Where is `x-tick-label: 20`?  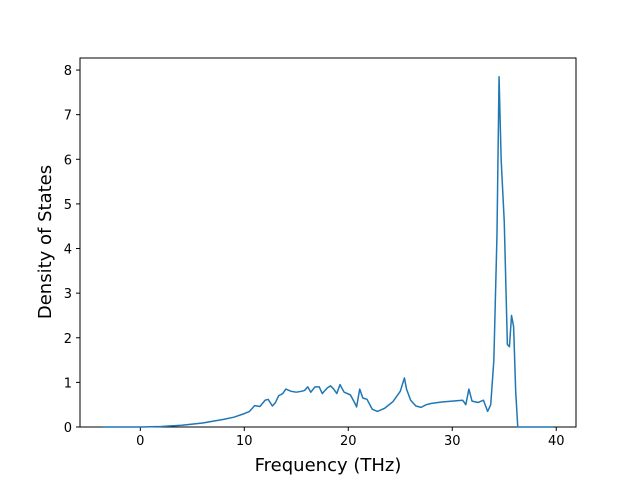 x-tick-label: 20 is located at coordinates (348, 441).